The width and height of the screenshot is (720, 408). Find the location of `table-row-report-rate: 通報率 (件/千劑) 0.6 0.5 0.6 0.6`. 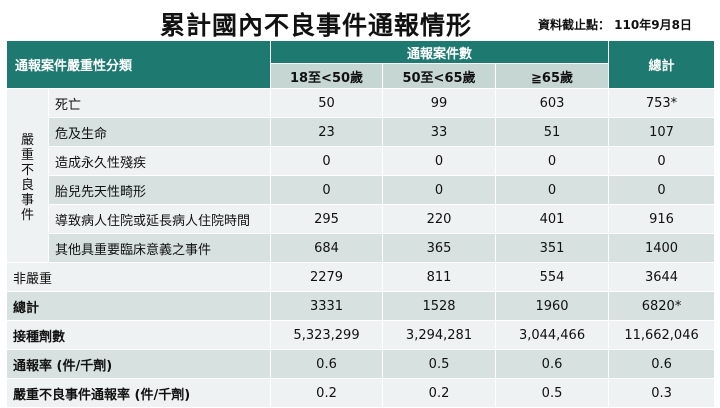

table-row-report-rate: 通報率 (件/千劑) 0.6 0.5 0.6 0.6 is located at coordinates (360, 364).